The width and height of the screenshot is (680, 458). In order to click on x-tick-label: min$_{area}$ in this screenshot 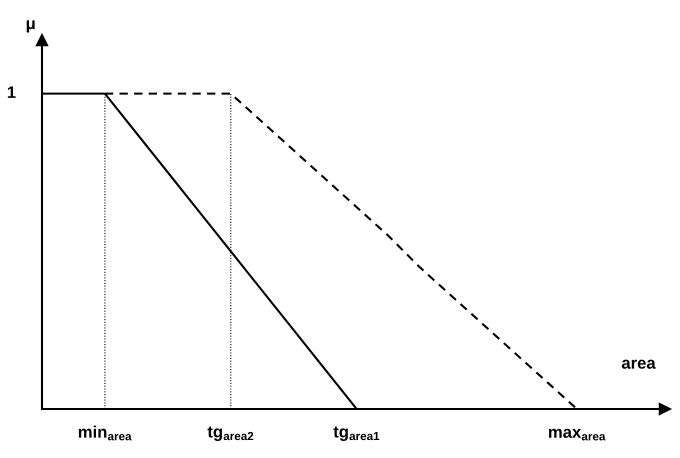, I will do `click(105, 433)`.